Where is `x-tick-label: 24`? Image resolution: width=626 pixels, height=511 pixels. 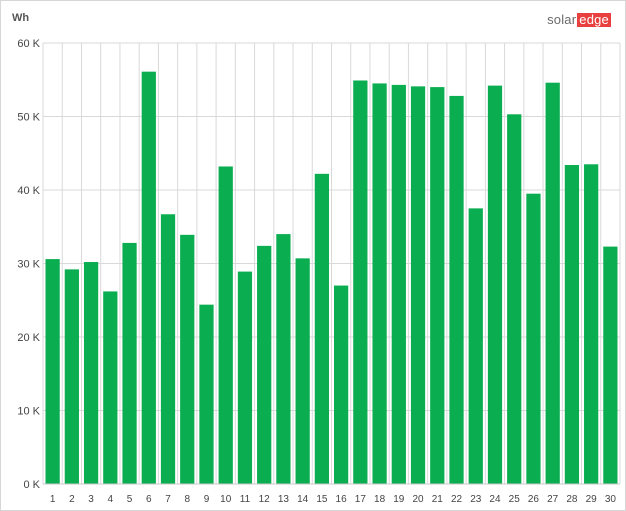
x-tick-label: 24 is located at coordinates (495, 499).